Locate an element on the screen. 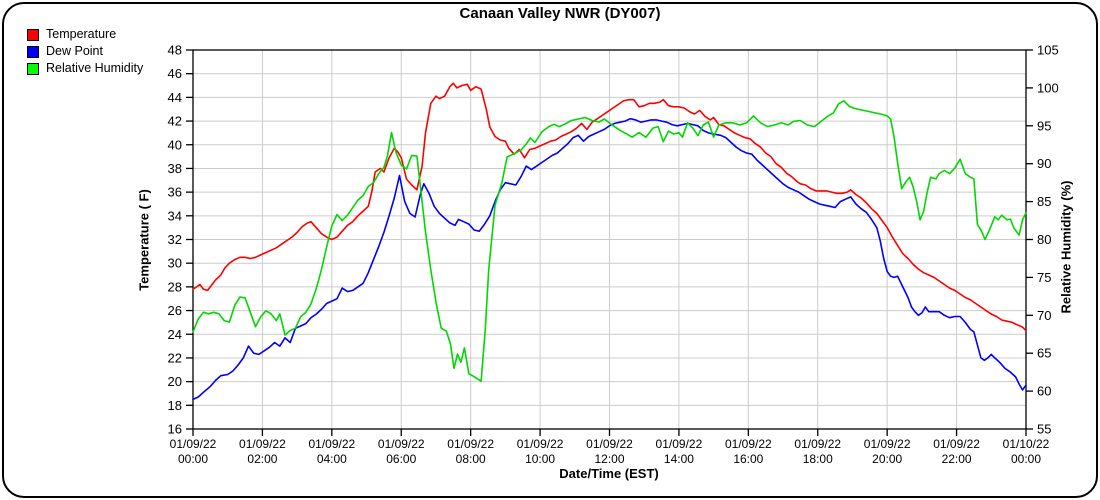 The image size is (1100, 500). right-axis-tick-label: 80 is located at coordinates (1044, 239).